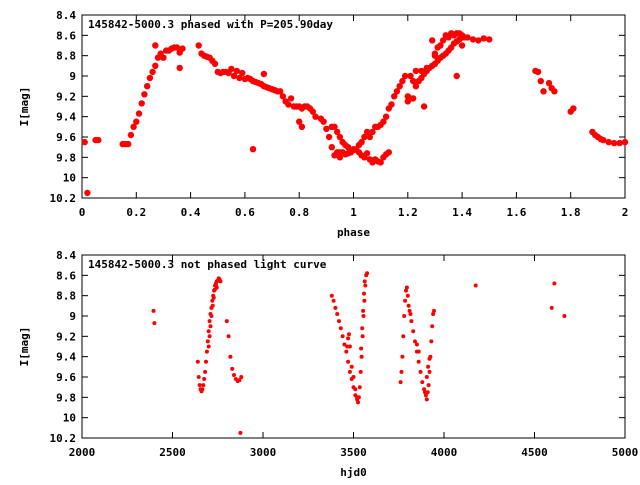 The image size is (640, 485). I want to click on x-tick-label: 0.4, so click(191, 212).